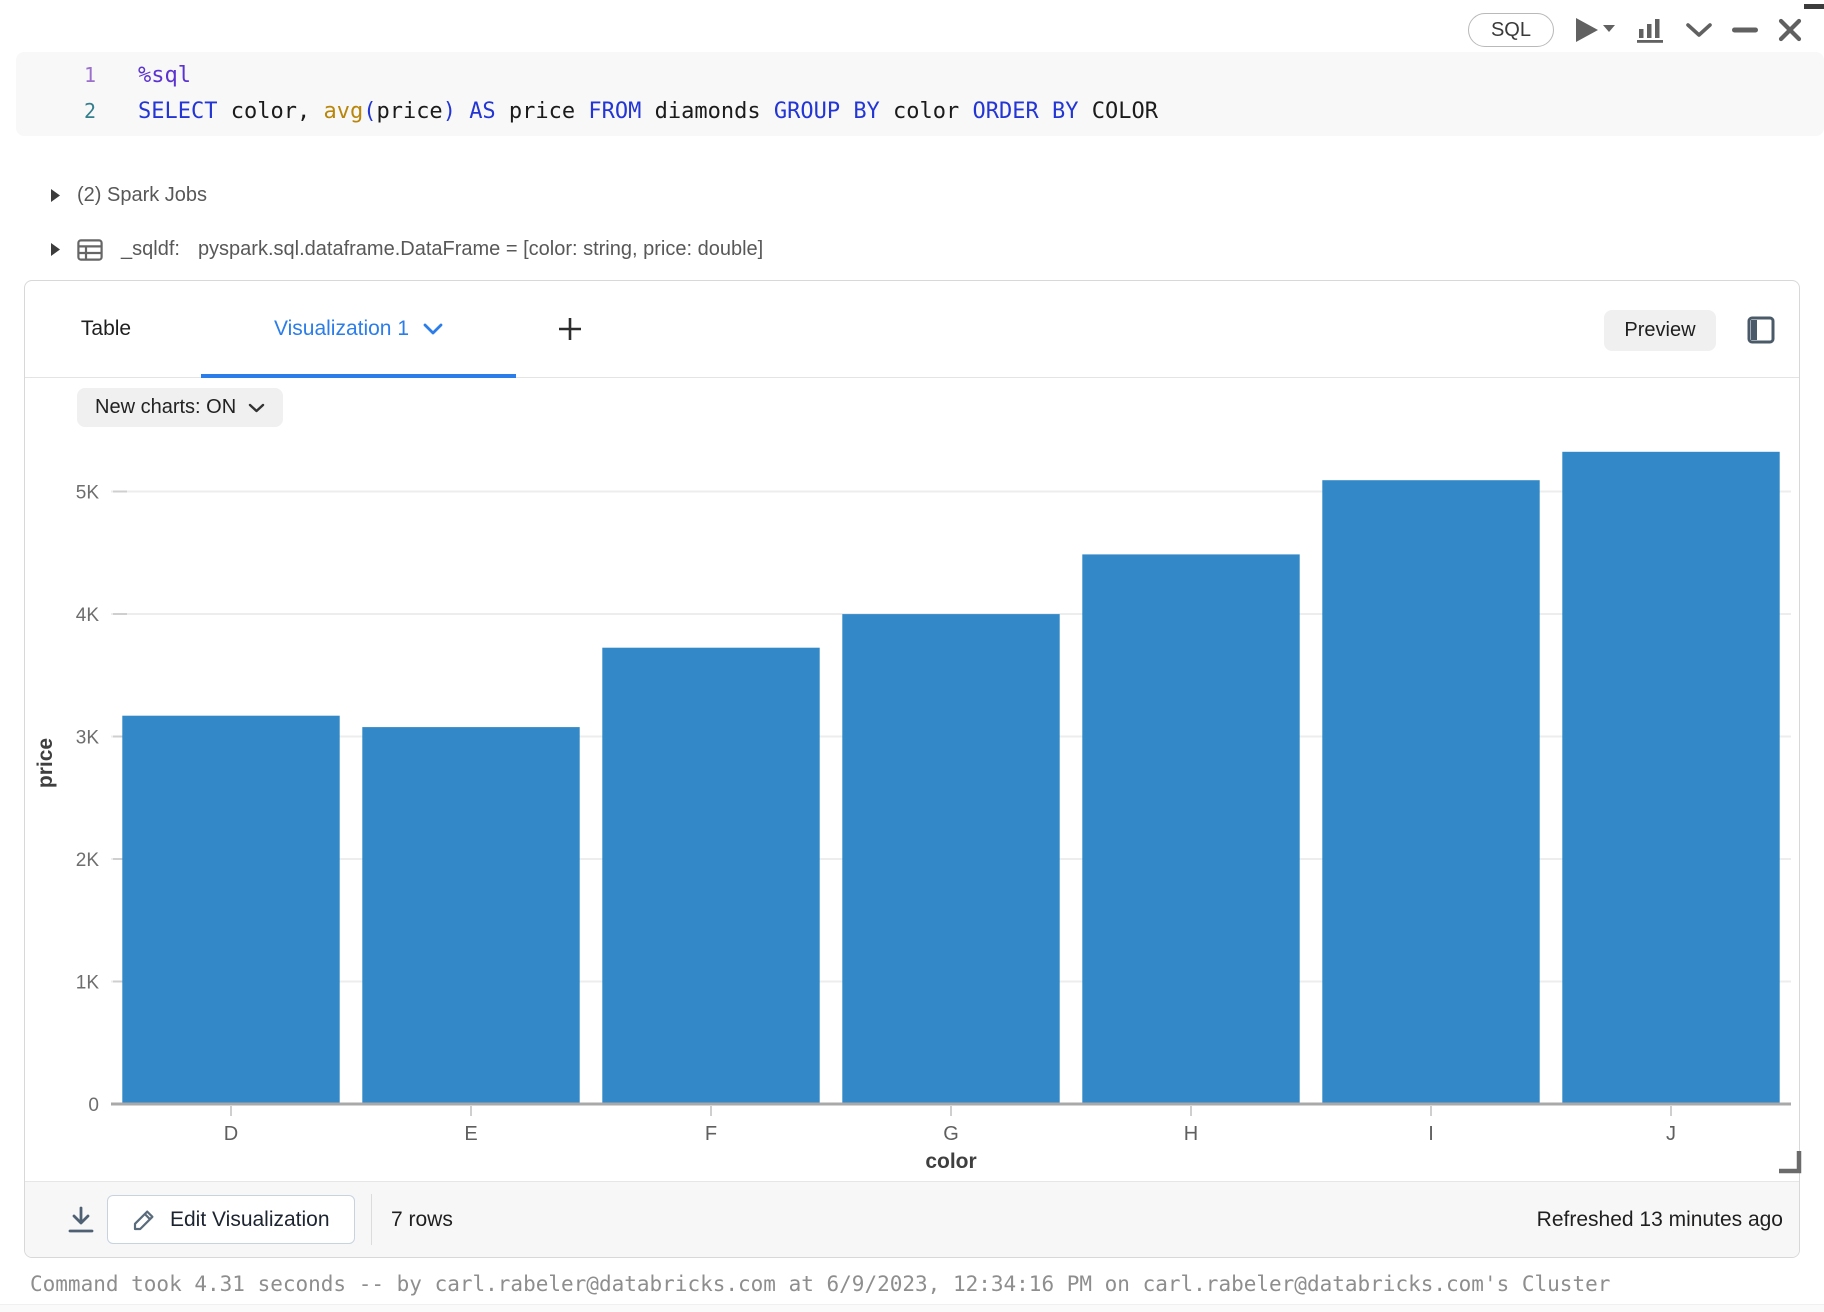 The height and width of the screenshot is (1312, 1824). I want to click on code-token-keyword: (, so click(370, 111).